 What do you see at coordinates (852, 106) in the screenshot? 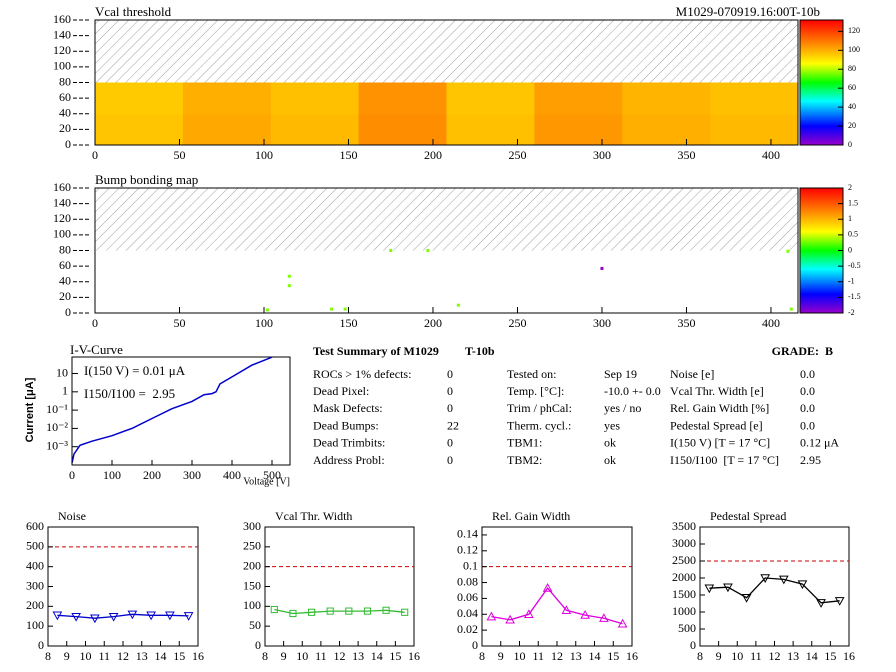
I see `z-tick-label: 40` at bounding box center [852, 106].